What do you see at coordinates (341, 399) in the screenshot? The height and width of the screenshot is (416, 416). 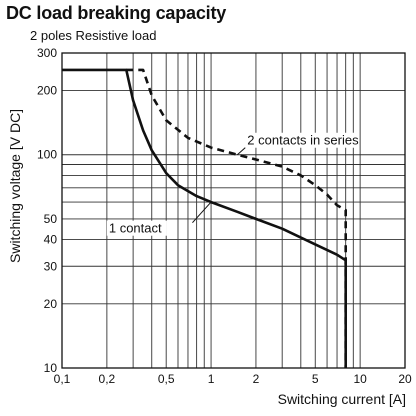 I see `x-axis-label: Switching current [A]` at bounding box center [341, 399].